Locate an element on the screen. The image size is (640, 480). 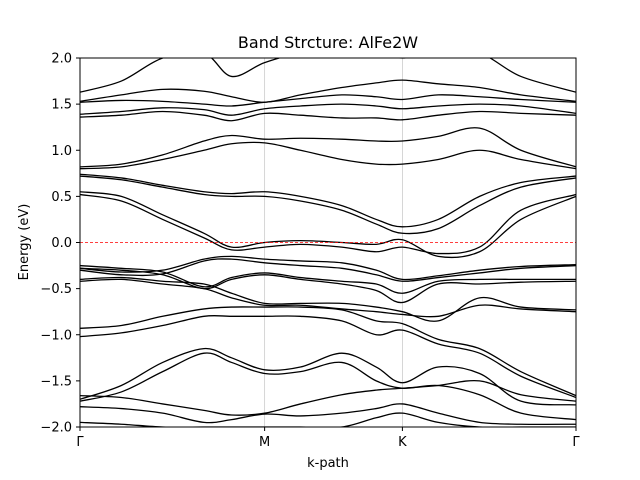
x-tick-label-0: Γ is located at coordinates (80, 442).